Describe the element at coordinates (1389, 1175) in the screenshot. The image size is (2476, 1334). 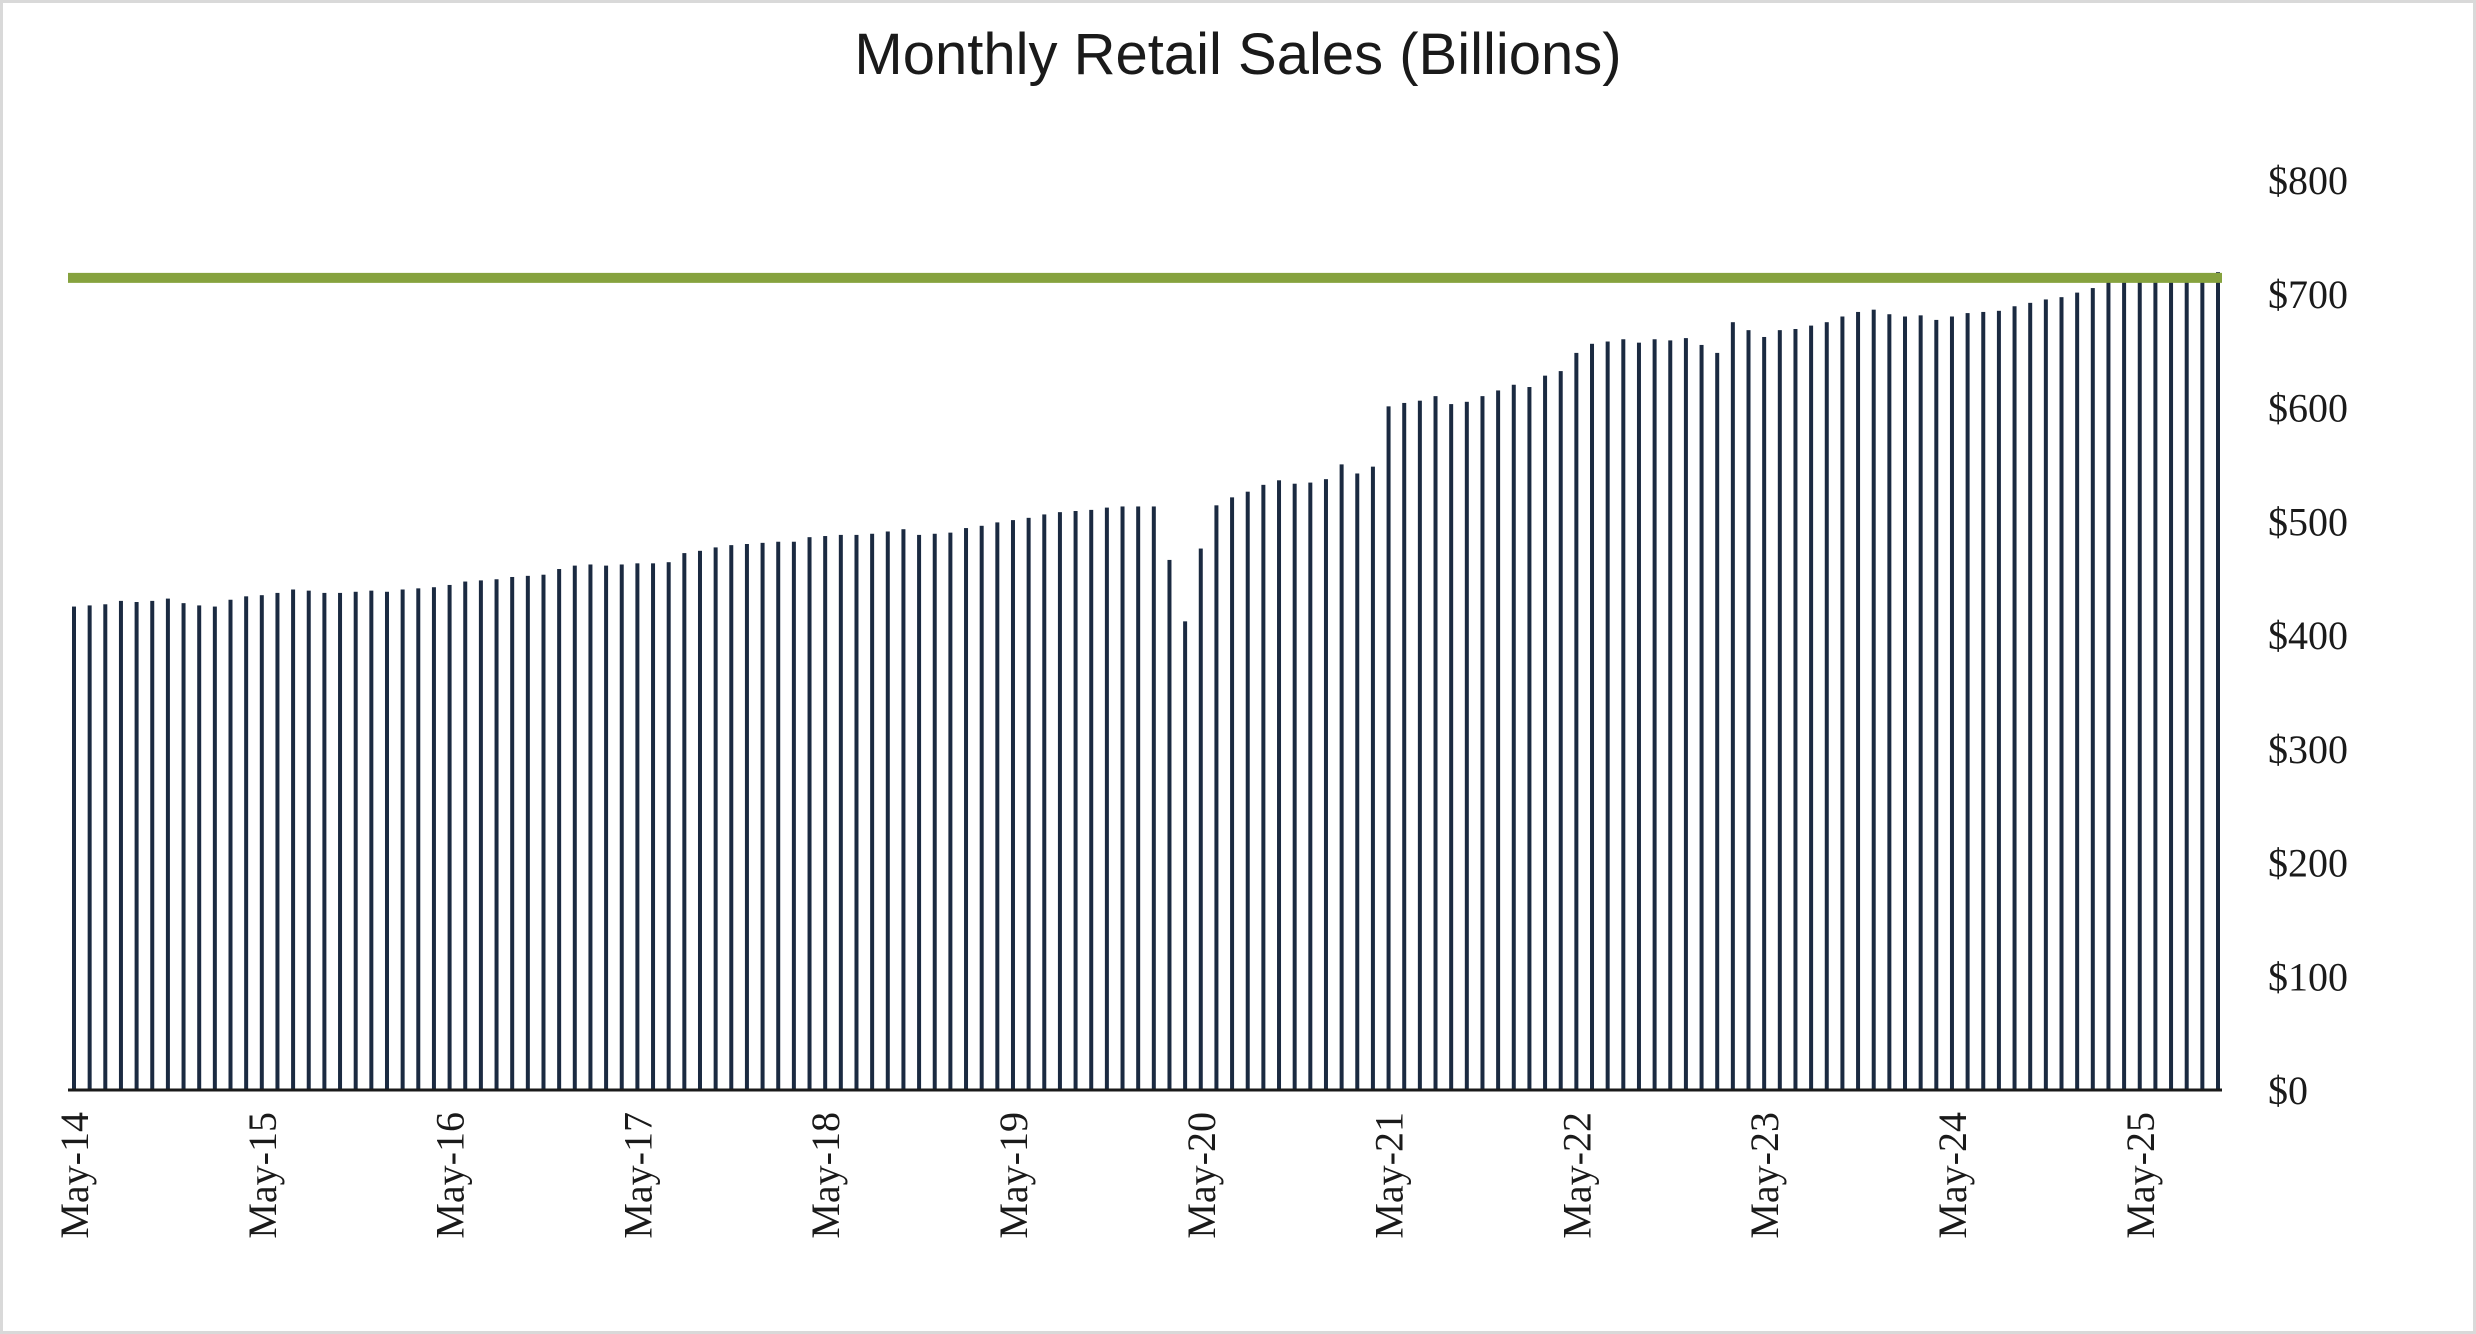
I see `x-tick-label: May-21` at that location.